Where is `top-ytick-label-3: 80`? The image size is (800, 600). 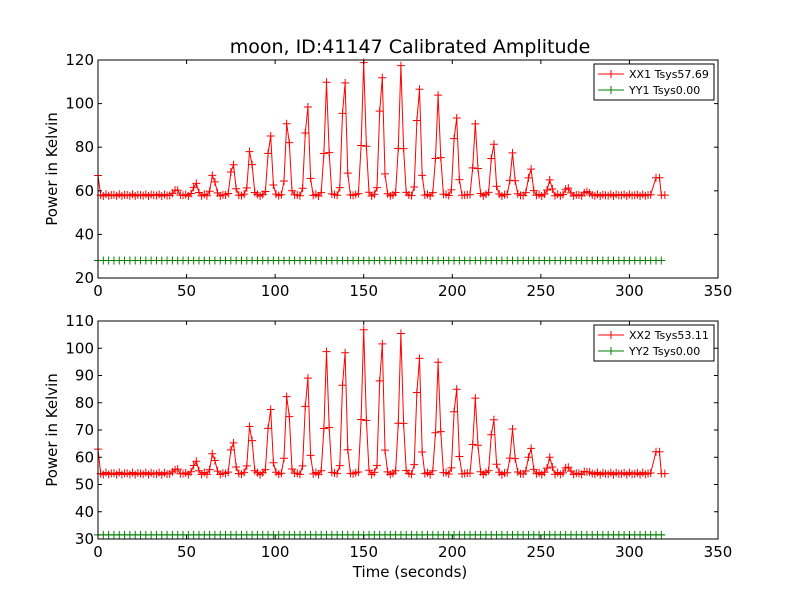 top-ytick-label-3: 80 is located at coordinates (84, 147).